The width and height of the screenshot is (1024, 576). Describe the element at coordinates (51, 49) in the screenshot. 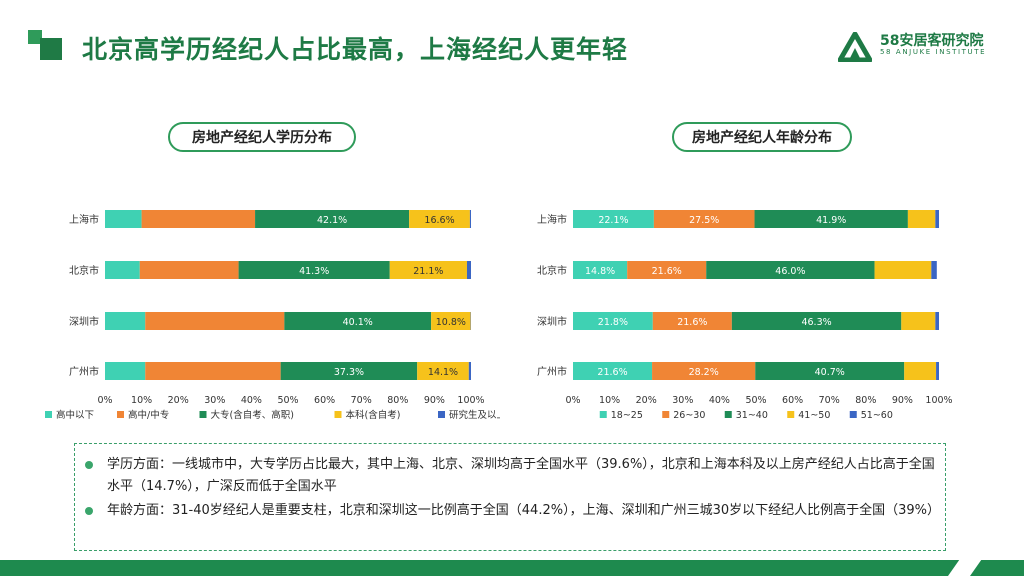

I see `title-decoration-square-dark` at that location.